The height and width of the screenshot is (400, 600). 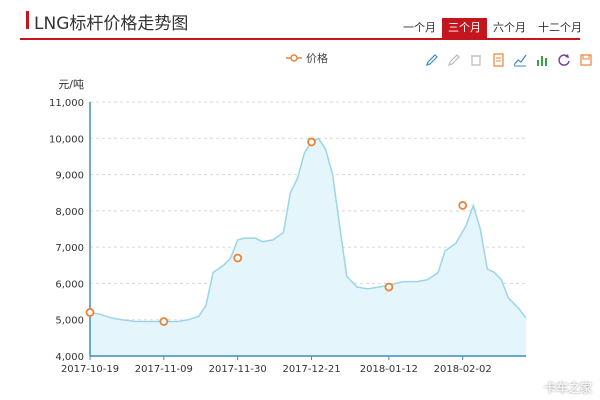 I want to click on chart-toolbar, so click(x=509, y=60).